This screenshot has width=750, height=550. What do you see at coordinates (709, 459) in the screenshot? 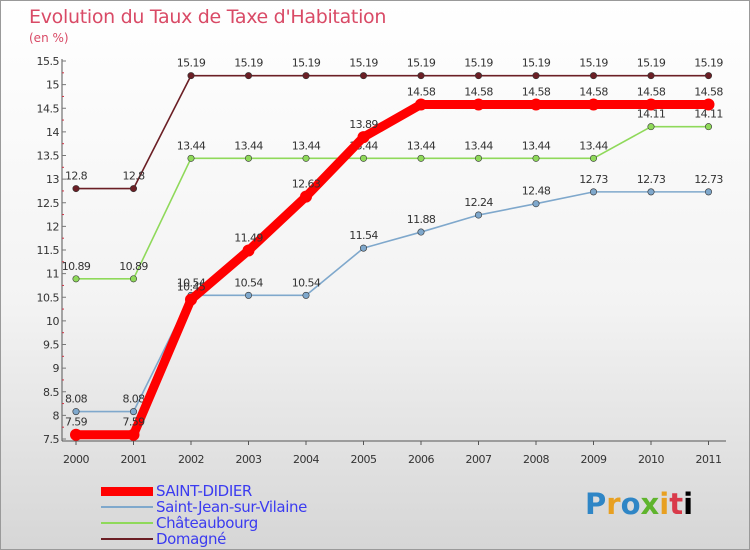
I see `x-tick-label: 2011` at bounding box center [709, 459].